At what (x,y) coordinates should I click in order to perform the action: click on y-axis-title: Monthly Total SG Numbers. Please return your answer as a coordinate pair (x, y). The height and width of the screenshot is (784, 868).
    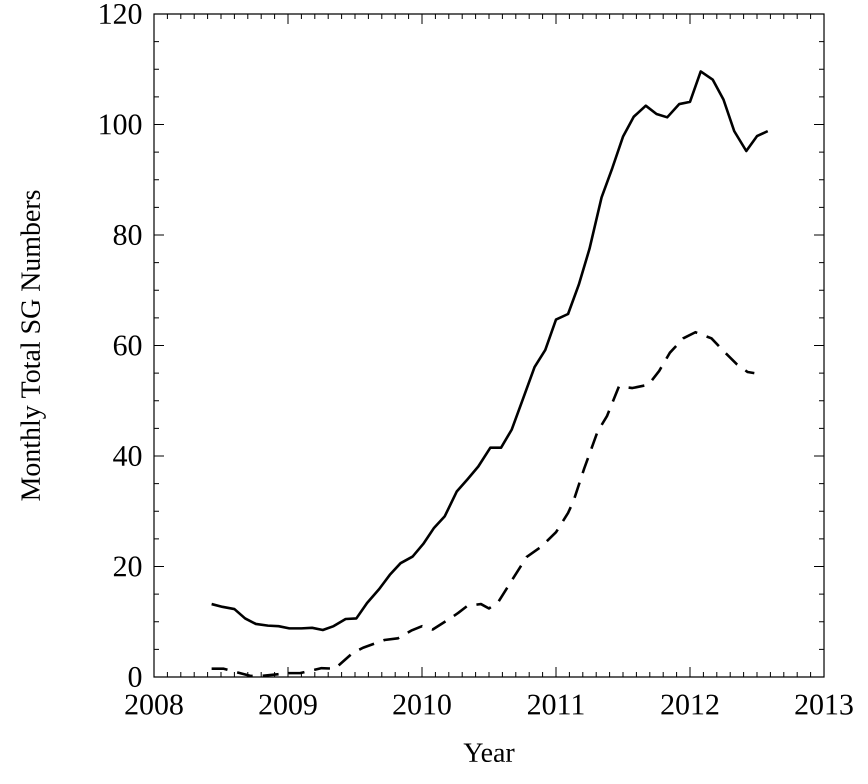
    Looking at the image, I should click on (33, 345).